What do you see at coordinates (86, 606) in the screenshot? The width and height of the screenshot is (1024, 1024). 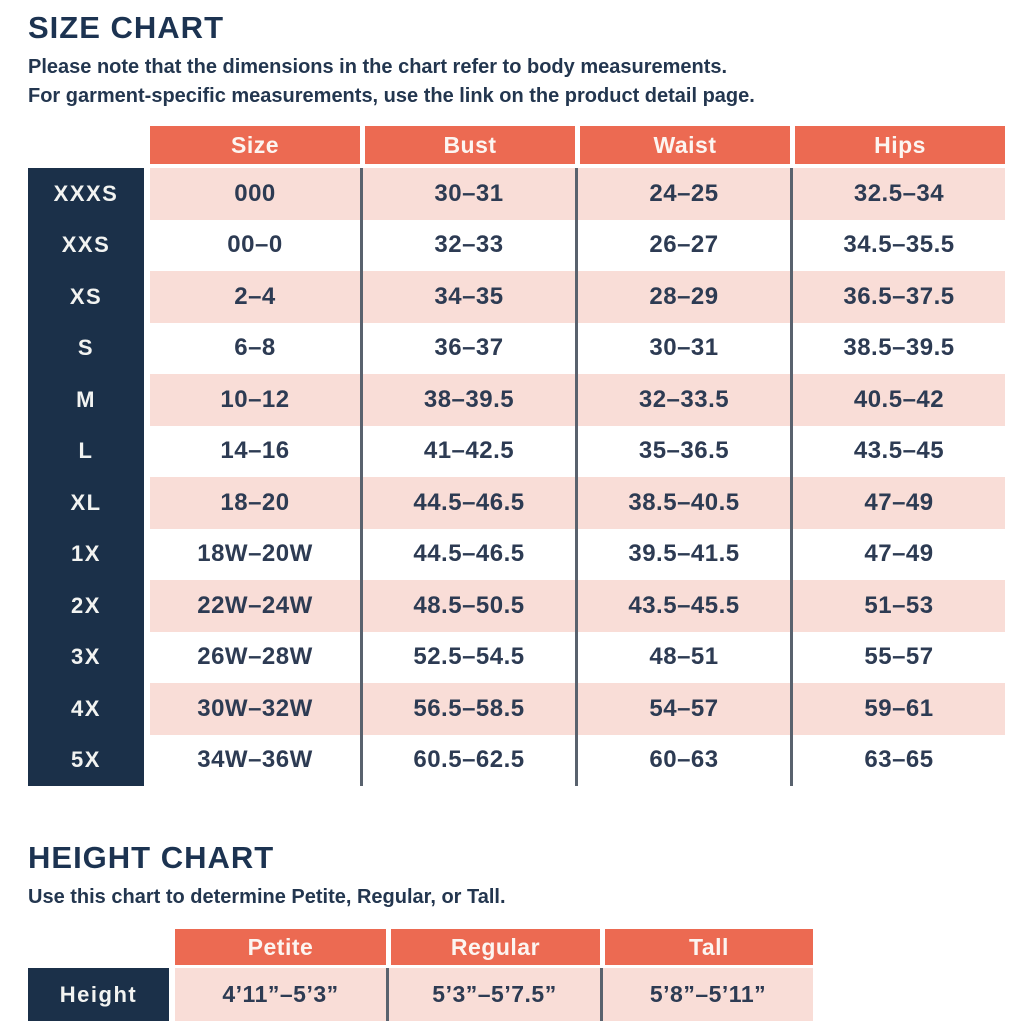 I see `size-row-label: 2X` at bounding box center [86, 606].